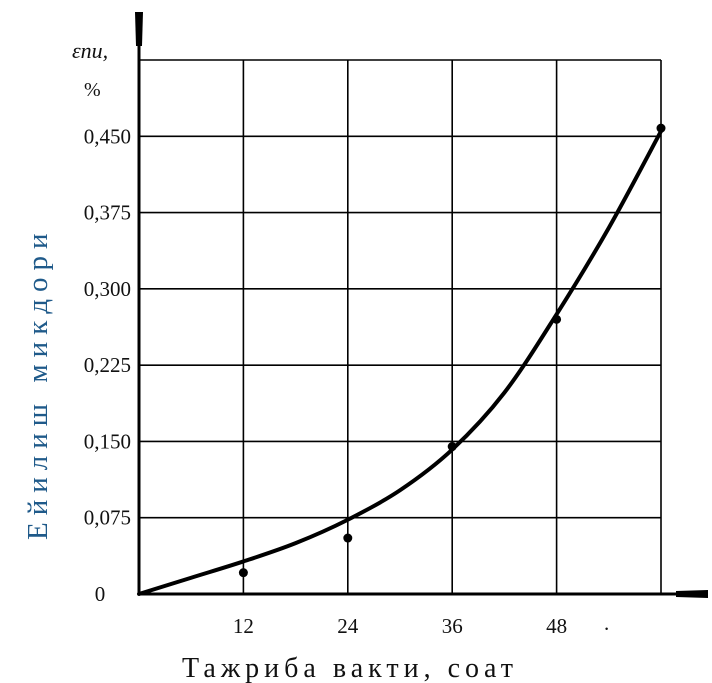 Image resolution: width=712 pixels, height=683 pixels. I want to click on x-tick-label-2: 36, so click(452, 626).